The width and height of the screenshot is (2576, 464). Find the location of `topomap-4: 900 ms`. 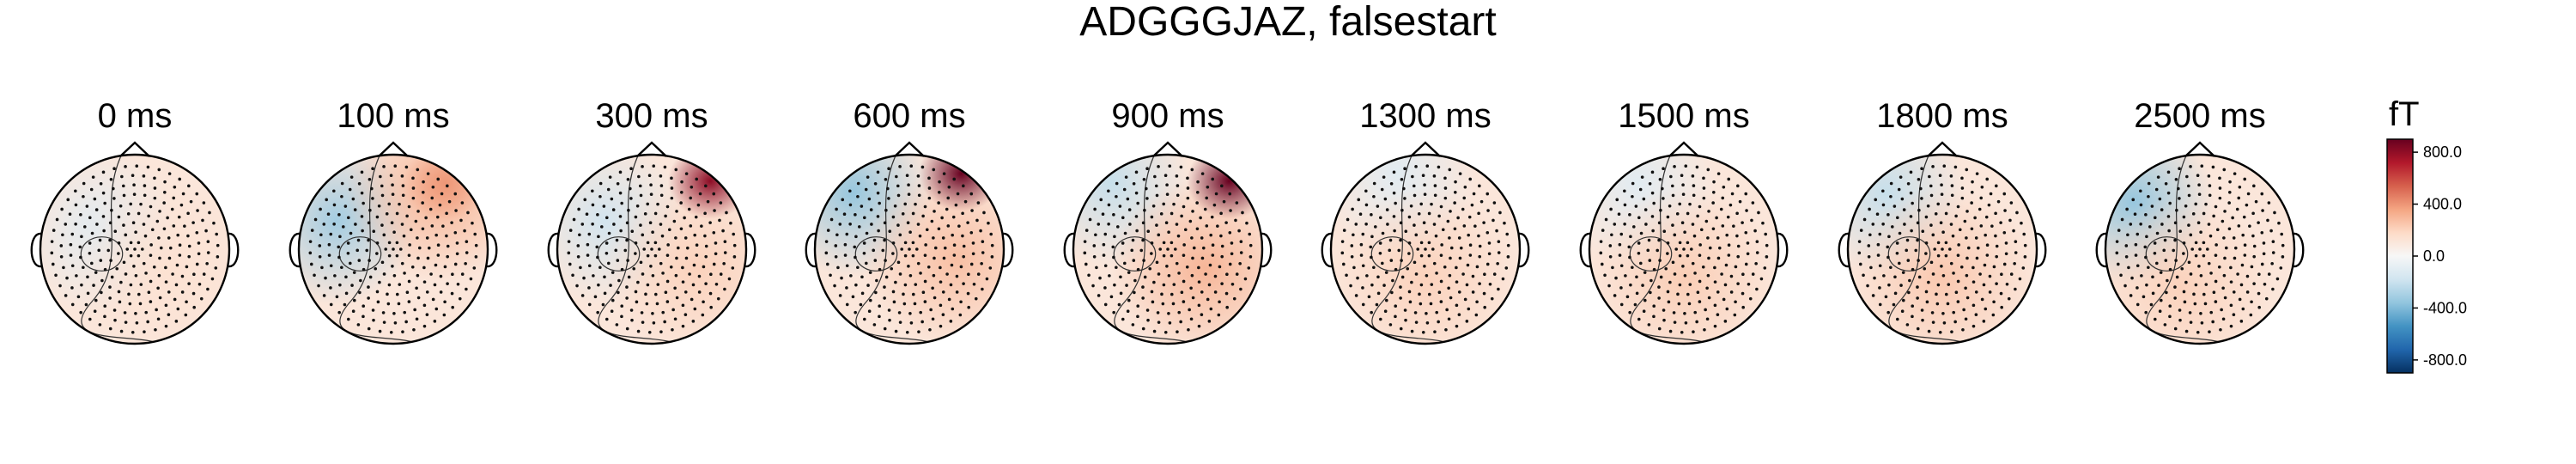

topomap-4: 900 ms is located at coordinates (1168, 221).